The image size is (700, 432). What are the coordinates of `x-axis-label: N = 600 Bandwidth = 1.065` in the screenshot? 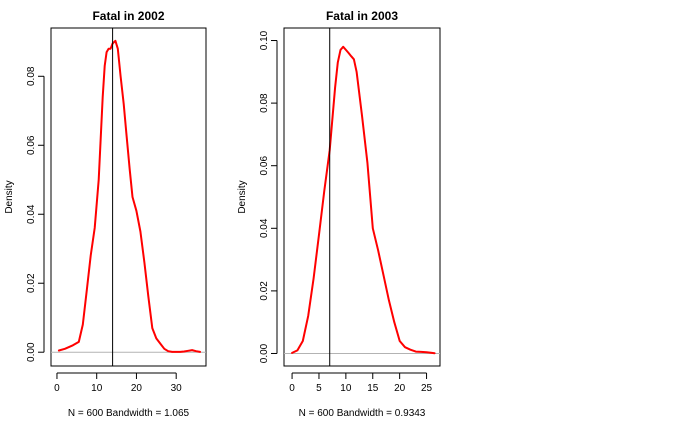 It's located at (129, 413).